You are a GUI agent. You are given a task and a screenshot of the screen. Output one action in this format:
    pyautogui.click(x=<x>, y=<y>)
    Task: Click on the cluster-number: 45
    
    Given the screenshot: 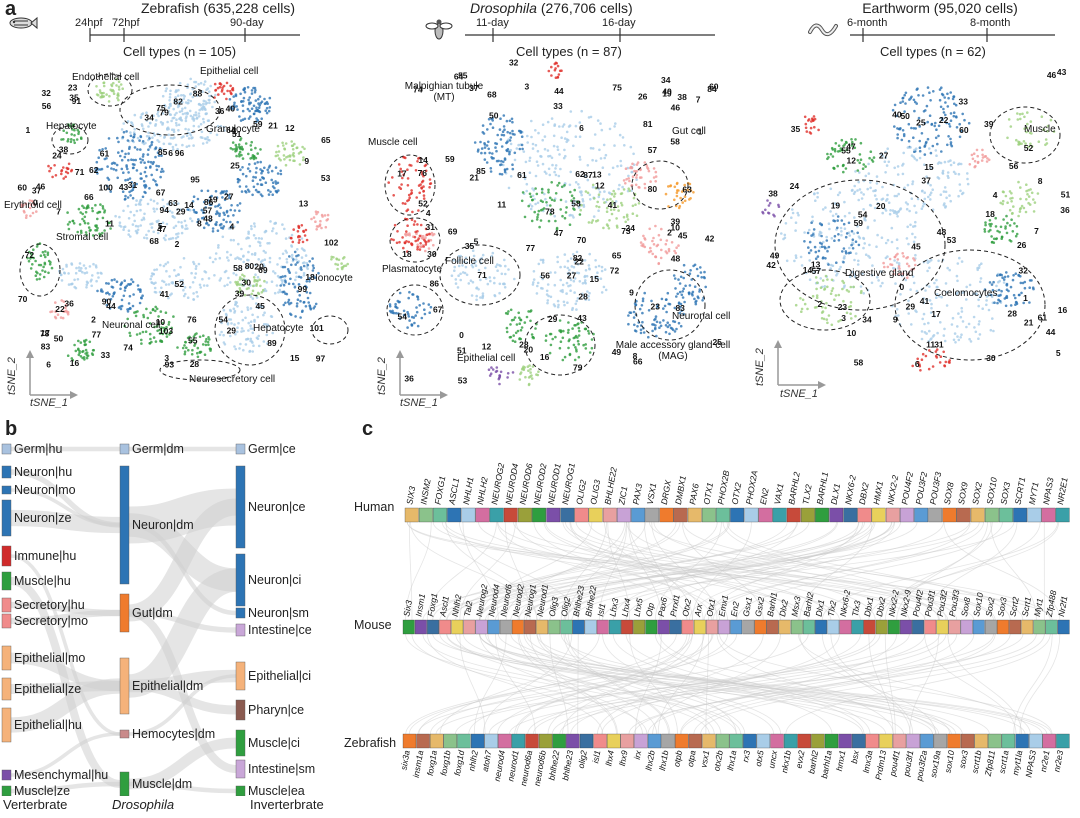 What is the action you would take?
    pyautogui.click(x=916, y=246)
    